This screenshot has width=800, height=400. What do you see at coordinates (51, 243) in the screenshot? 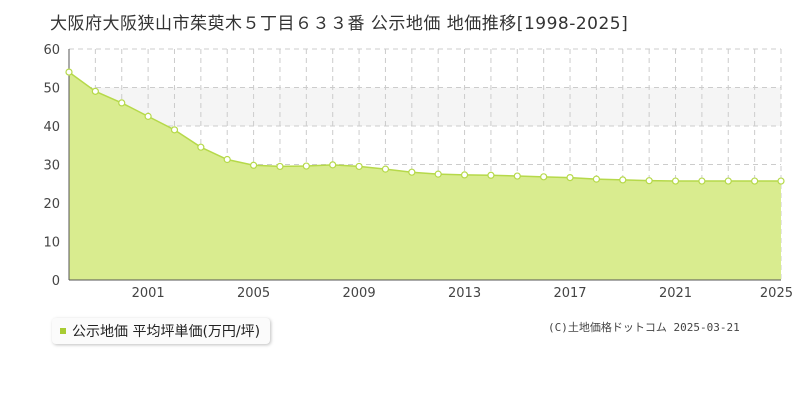
I see `y-tick-label: 10` at bounding box center [51, 243].